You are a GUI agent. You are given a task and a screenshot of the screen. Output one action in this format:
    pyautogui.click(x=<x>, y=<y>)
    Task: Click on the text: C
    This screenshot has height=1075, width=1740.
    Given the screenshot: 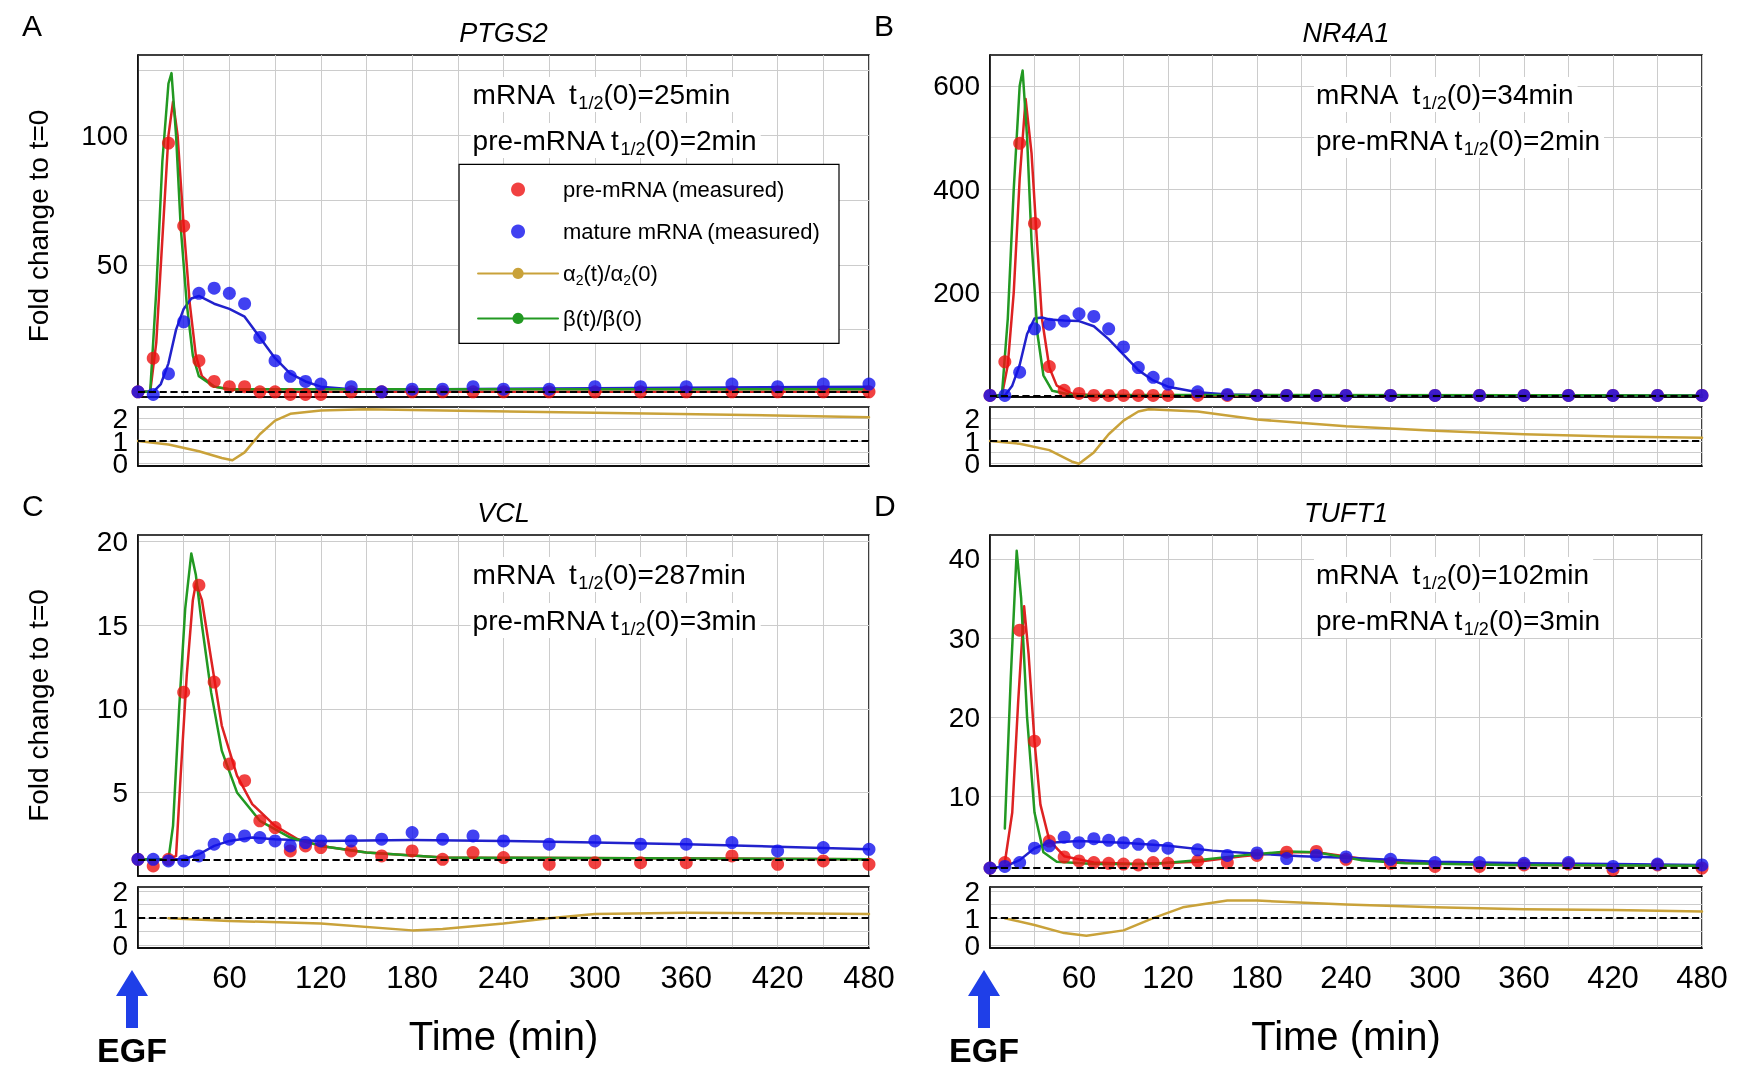 What is the action you would take?
    pyautogui.click(x=33, y=505)
    